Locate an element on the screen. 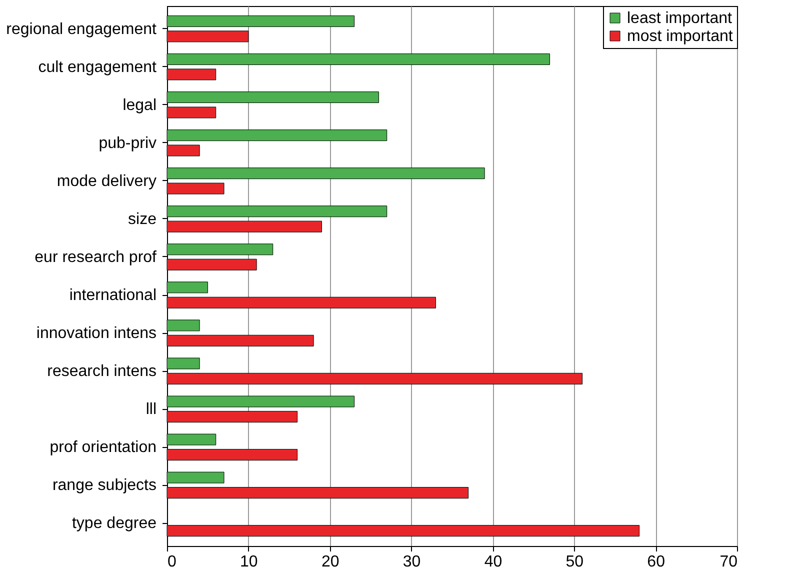 The height and width of the screenshot is (588, 812). x-tick-label: 20 is located at coordinates (330, 562).